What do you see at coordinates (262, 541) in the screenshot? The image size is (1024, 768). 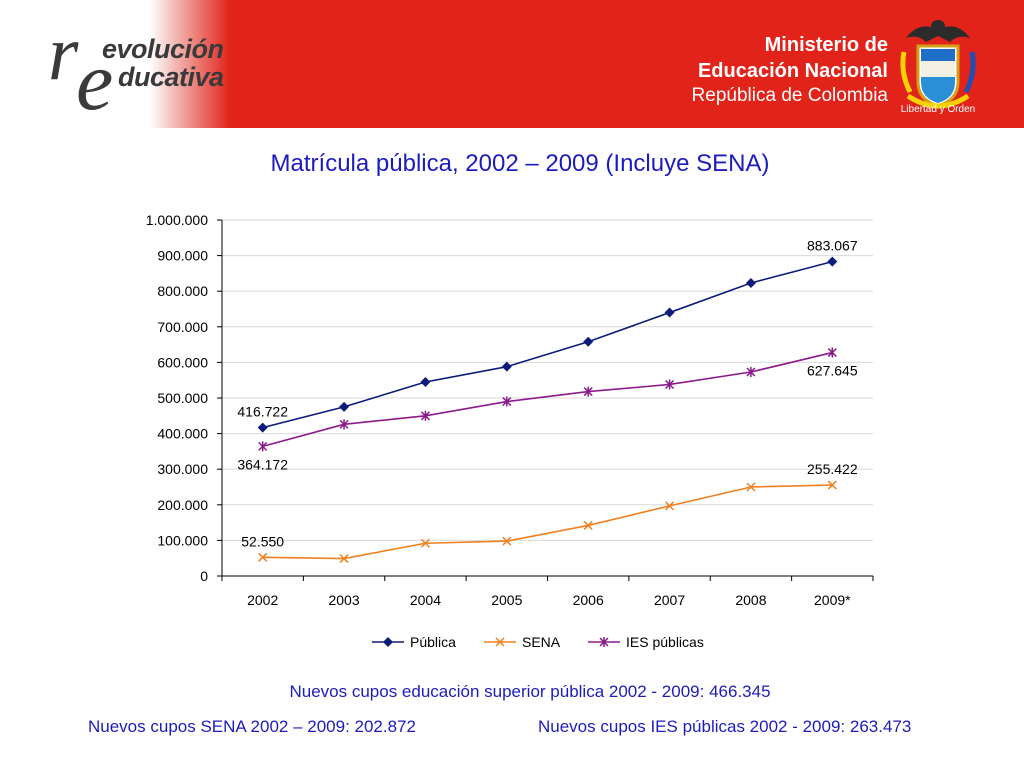 I see `data-label: 52.550` at bounding box center [262, 541].